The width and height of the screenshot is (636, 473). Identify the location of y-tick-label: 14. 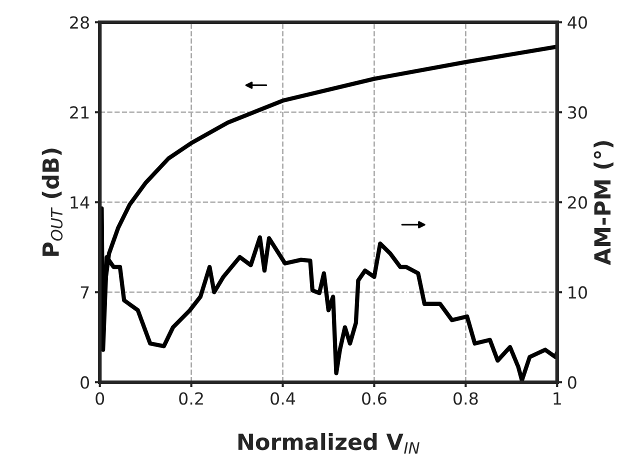
(80, 202).